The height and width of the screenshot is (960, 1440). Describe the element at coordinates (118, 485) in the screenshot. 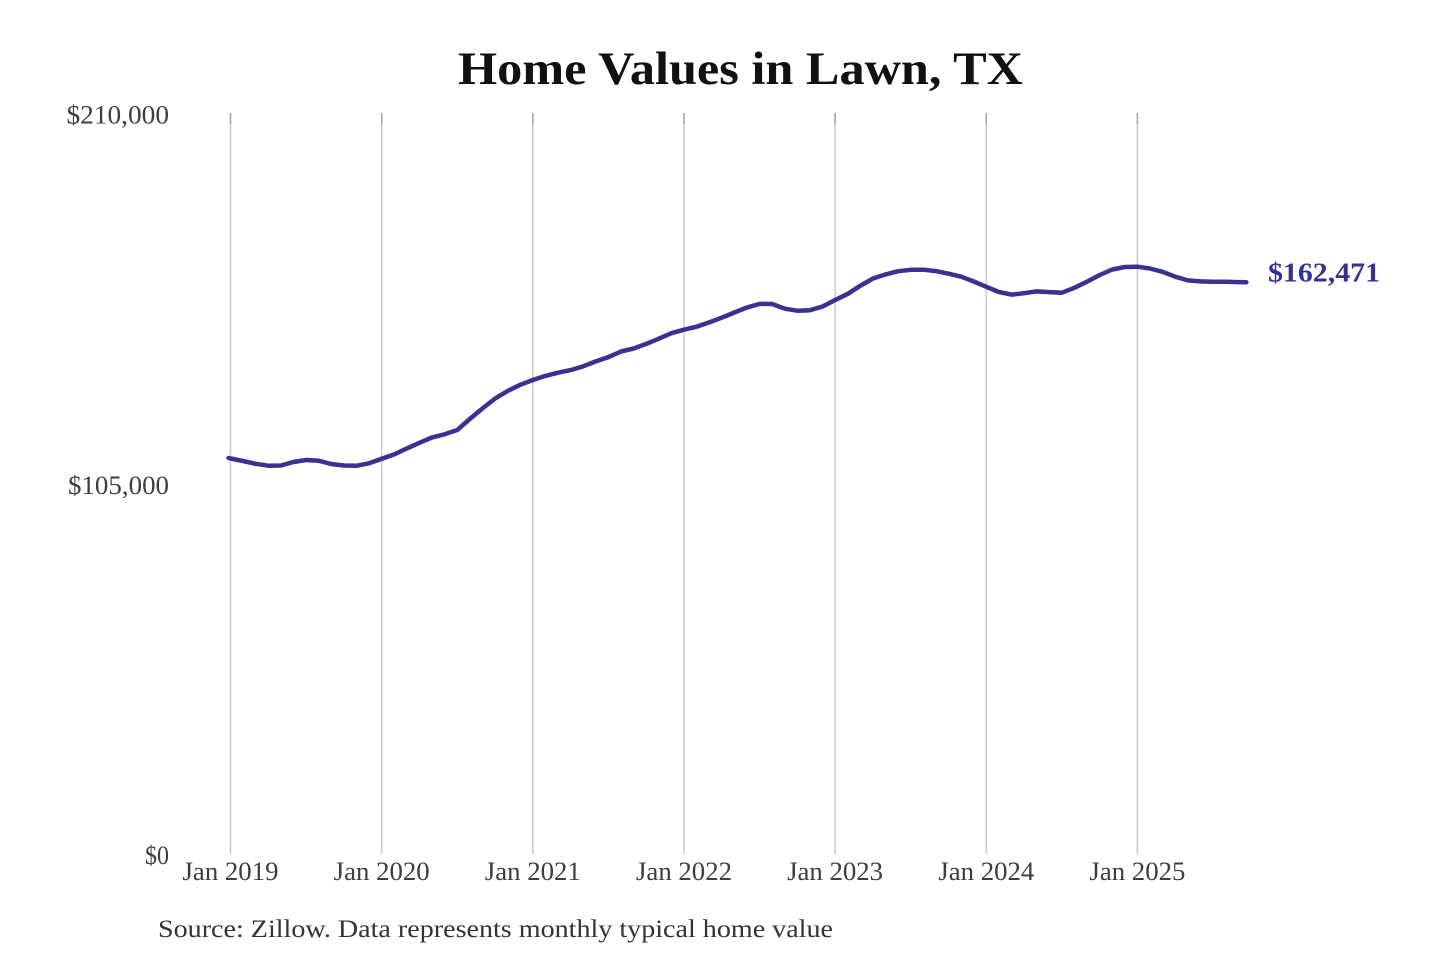

I see `svg-text: $105,000` at that location.